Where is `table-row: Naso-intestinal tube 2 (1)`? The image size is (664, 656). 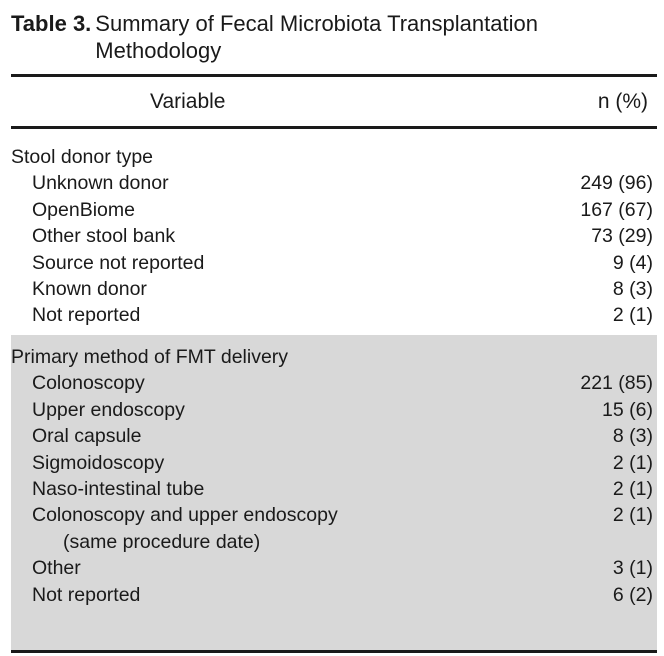 table-row: Naso-intestinal tube 2 (1) is located at coordinates (334, 489).